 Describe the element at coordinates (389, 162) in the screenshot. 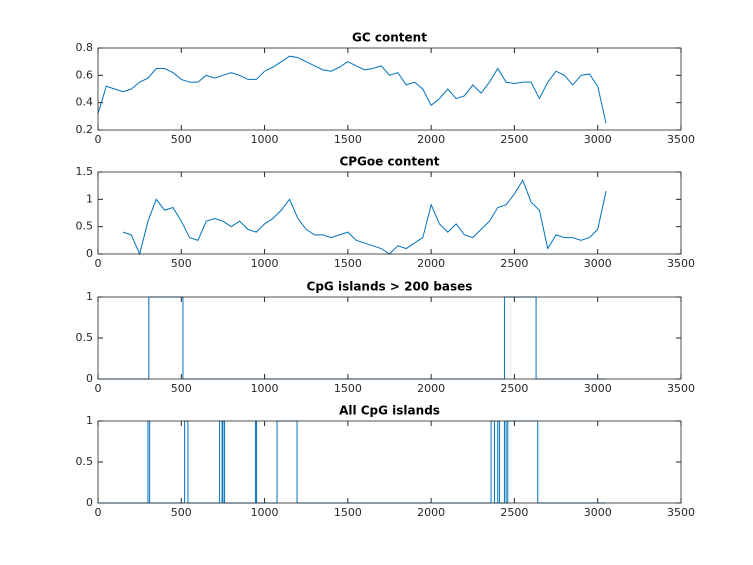

I see `subplot-title: CPGoe content` at that location.